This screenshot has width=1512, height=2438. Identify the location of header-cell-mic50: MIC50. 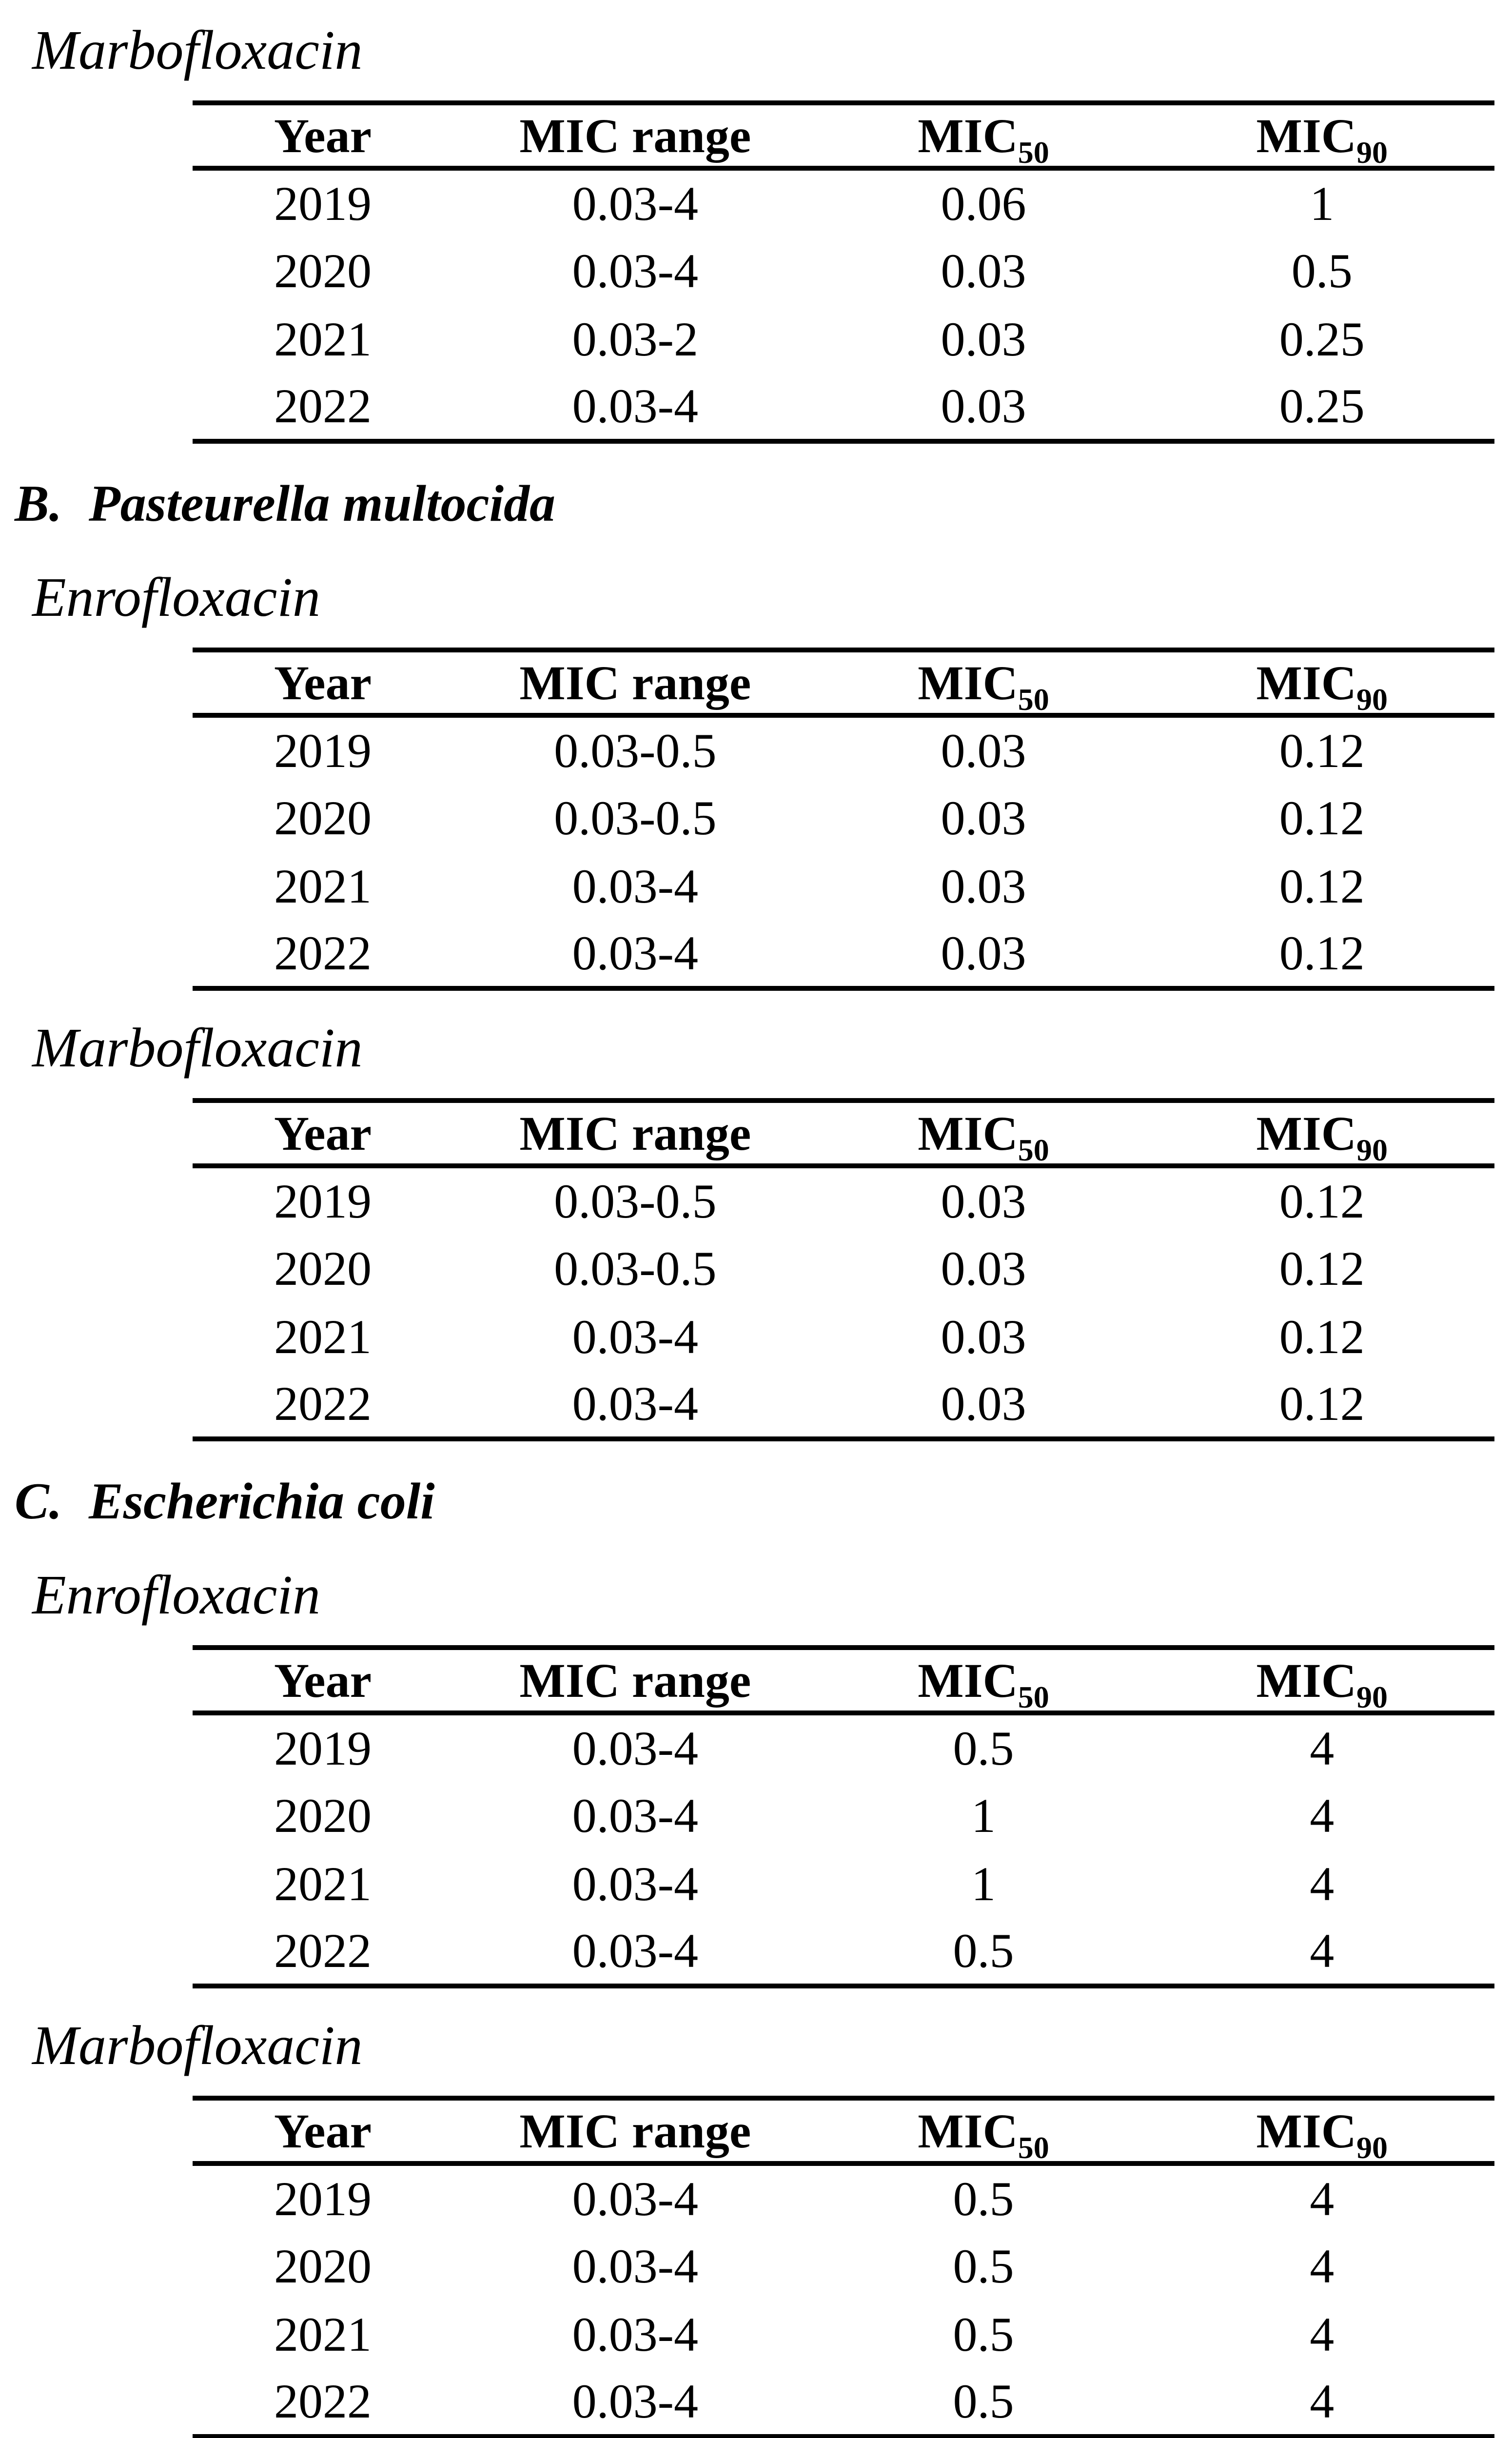
(984, 137).